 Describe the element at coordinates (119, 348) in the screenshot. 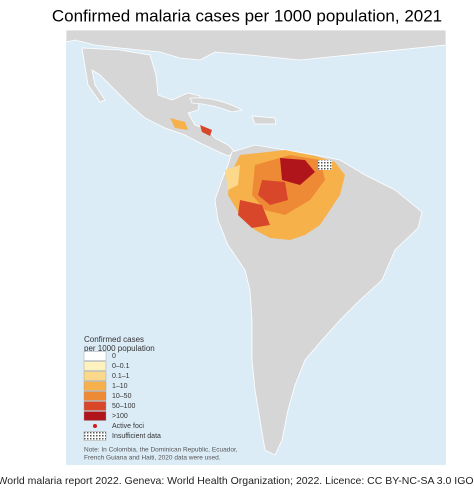

I see `legend-title: per 1000 population` at that location.